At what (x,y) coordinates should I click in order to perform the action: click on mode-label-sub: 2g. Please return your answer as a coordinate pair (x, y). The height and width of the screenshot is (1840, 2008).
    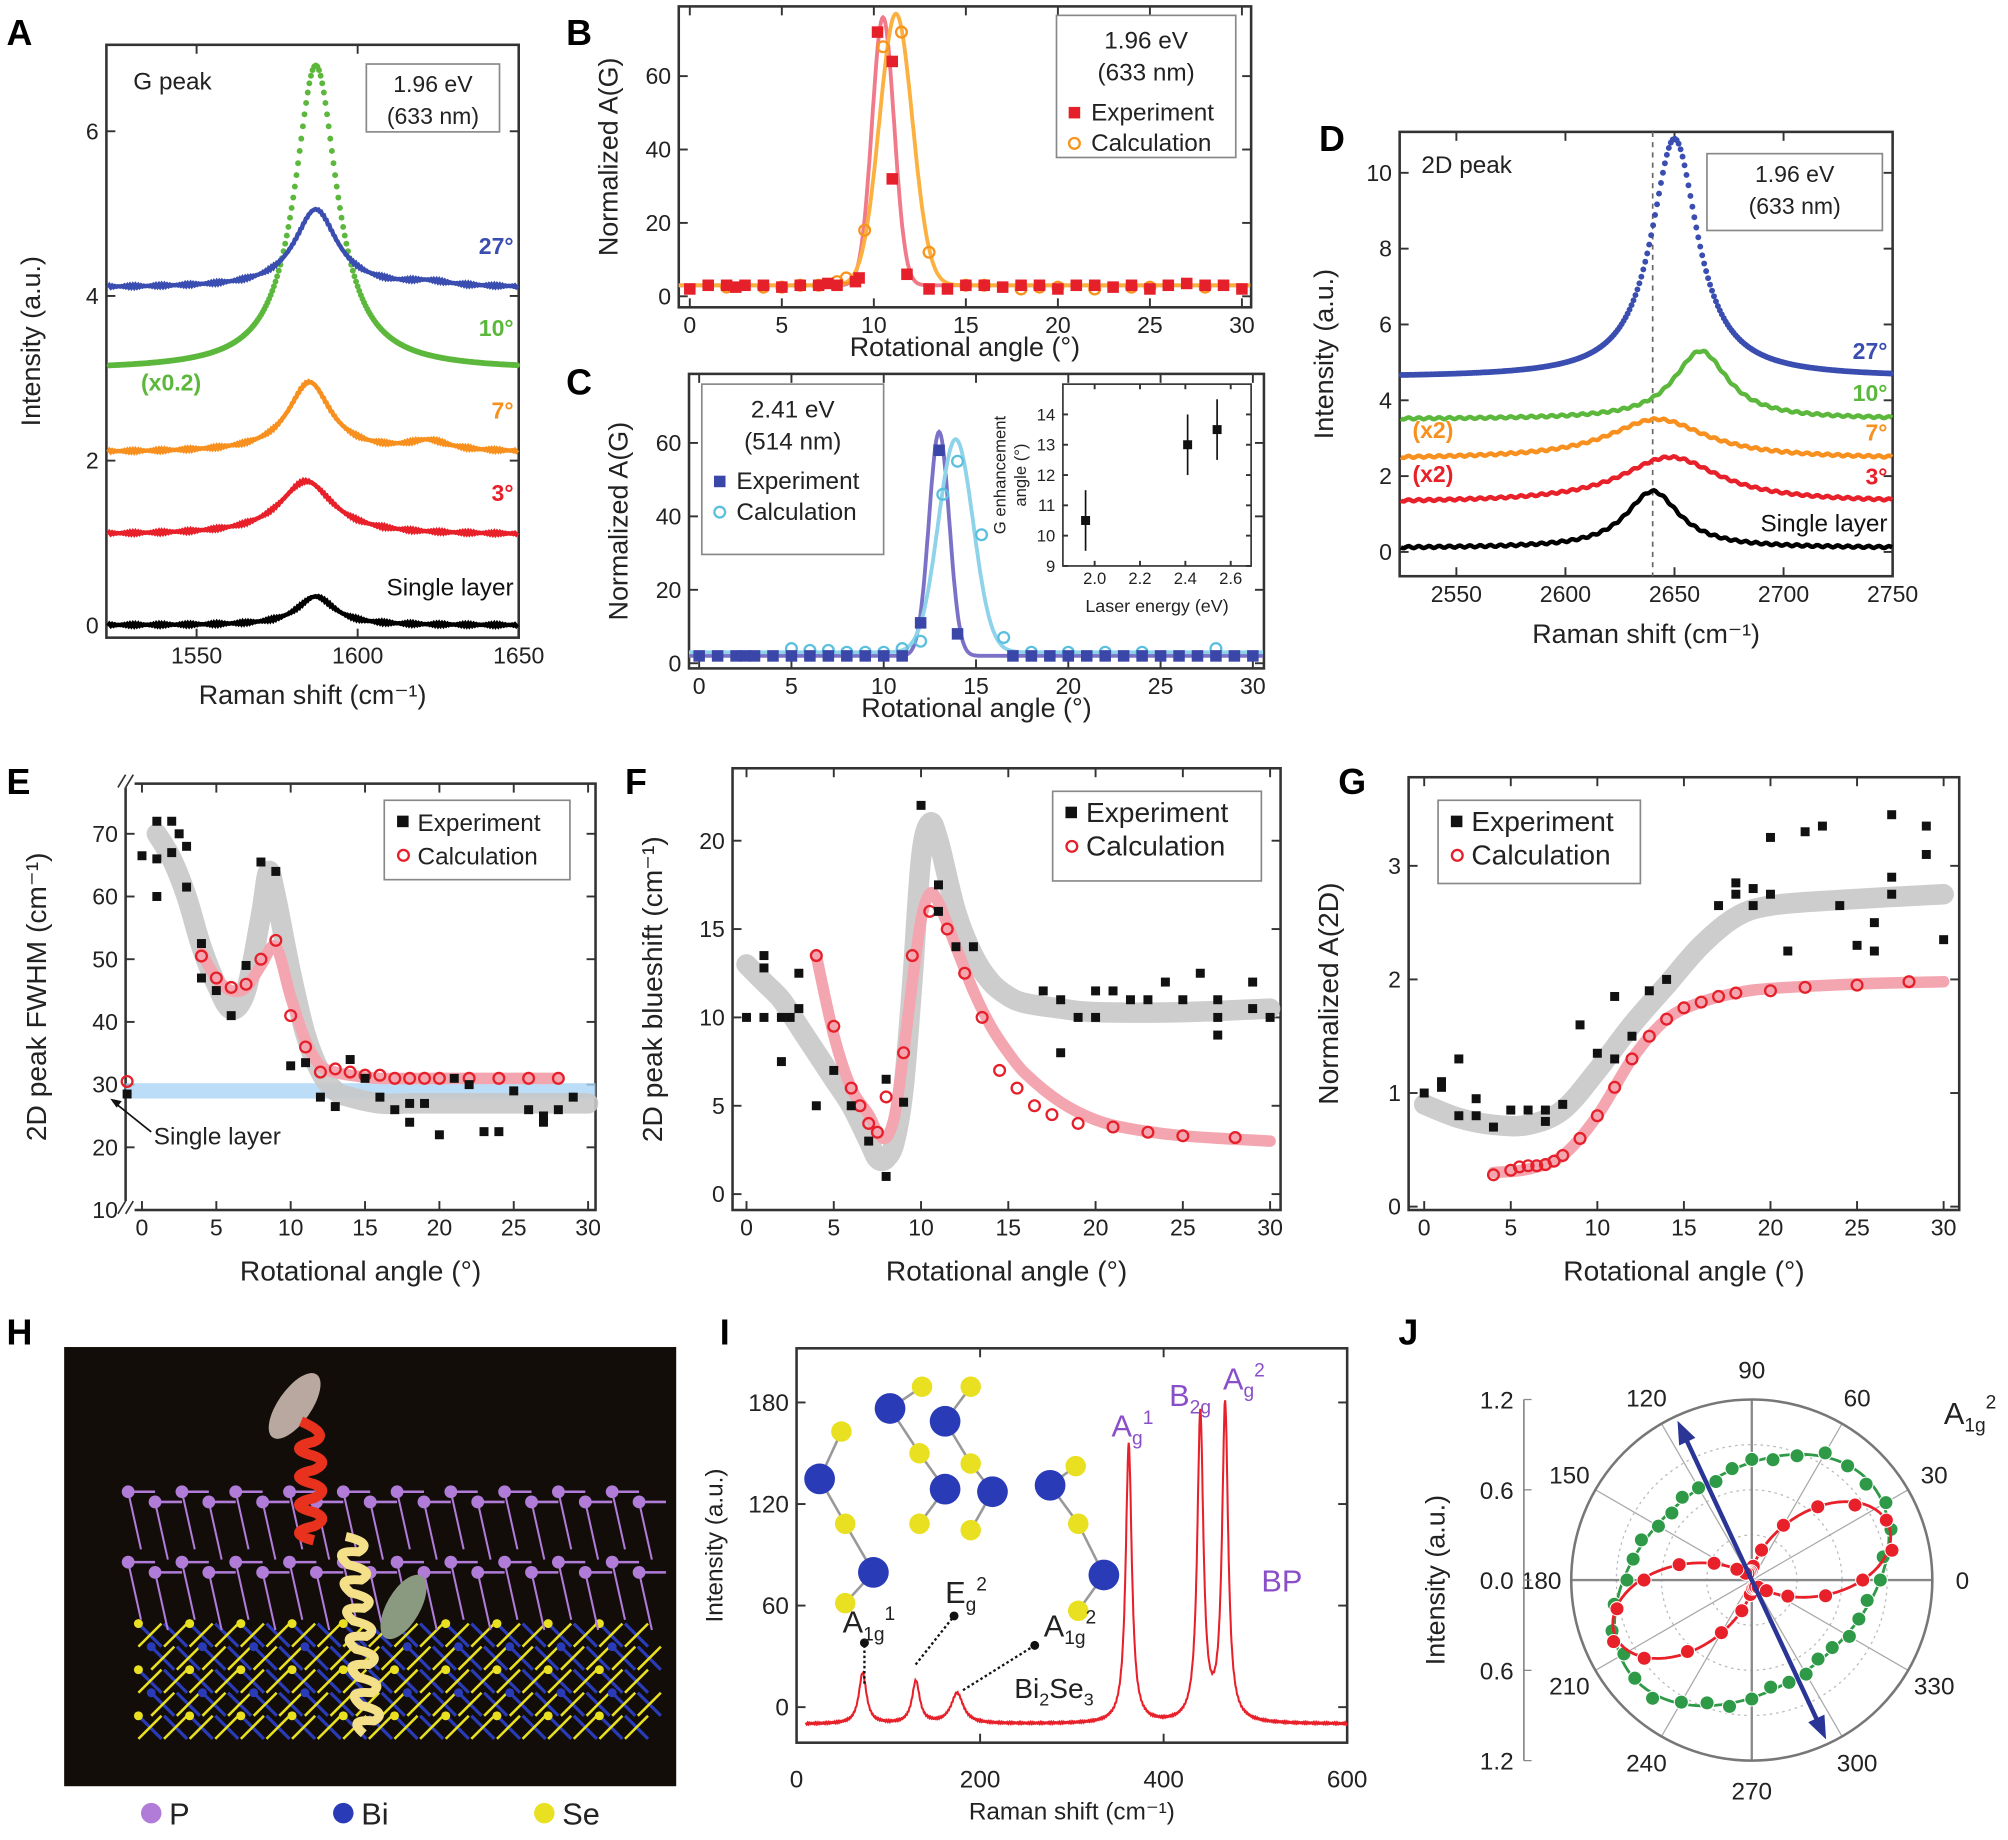
    Looking at the image, I should click on (1200, 1408).